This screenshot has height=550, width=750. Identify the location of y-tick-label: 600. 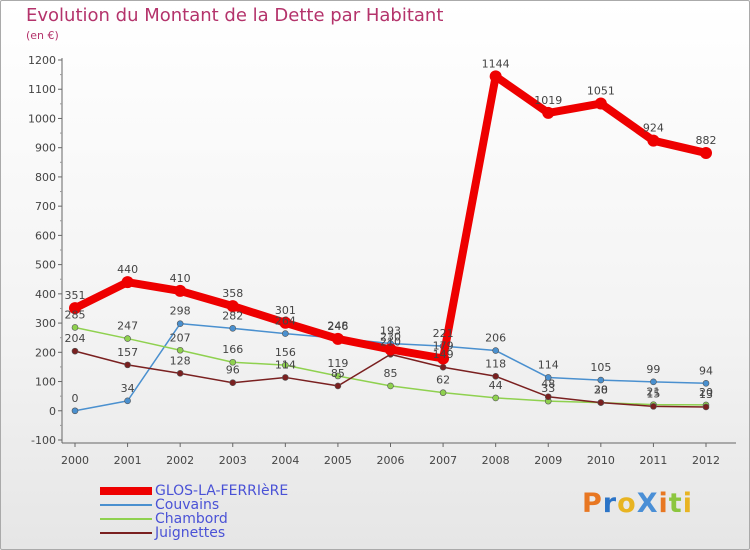
(45, 235).